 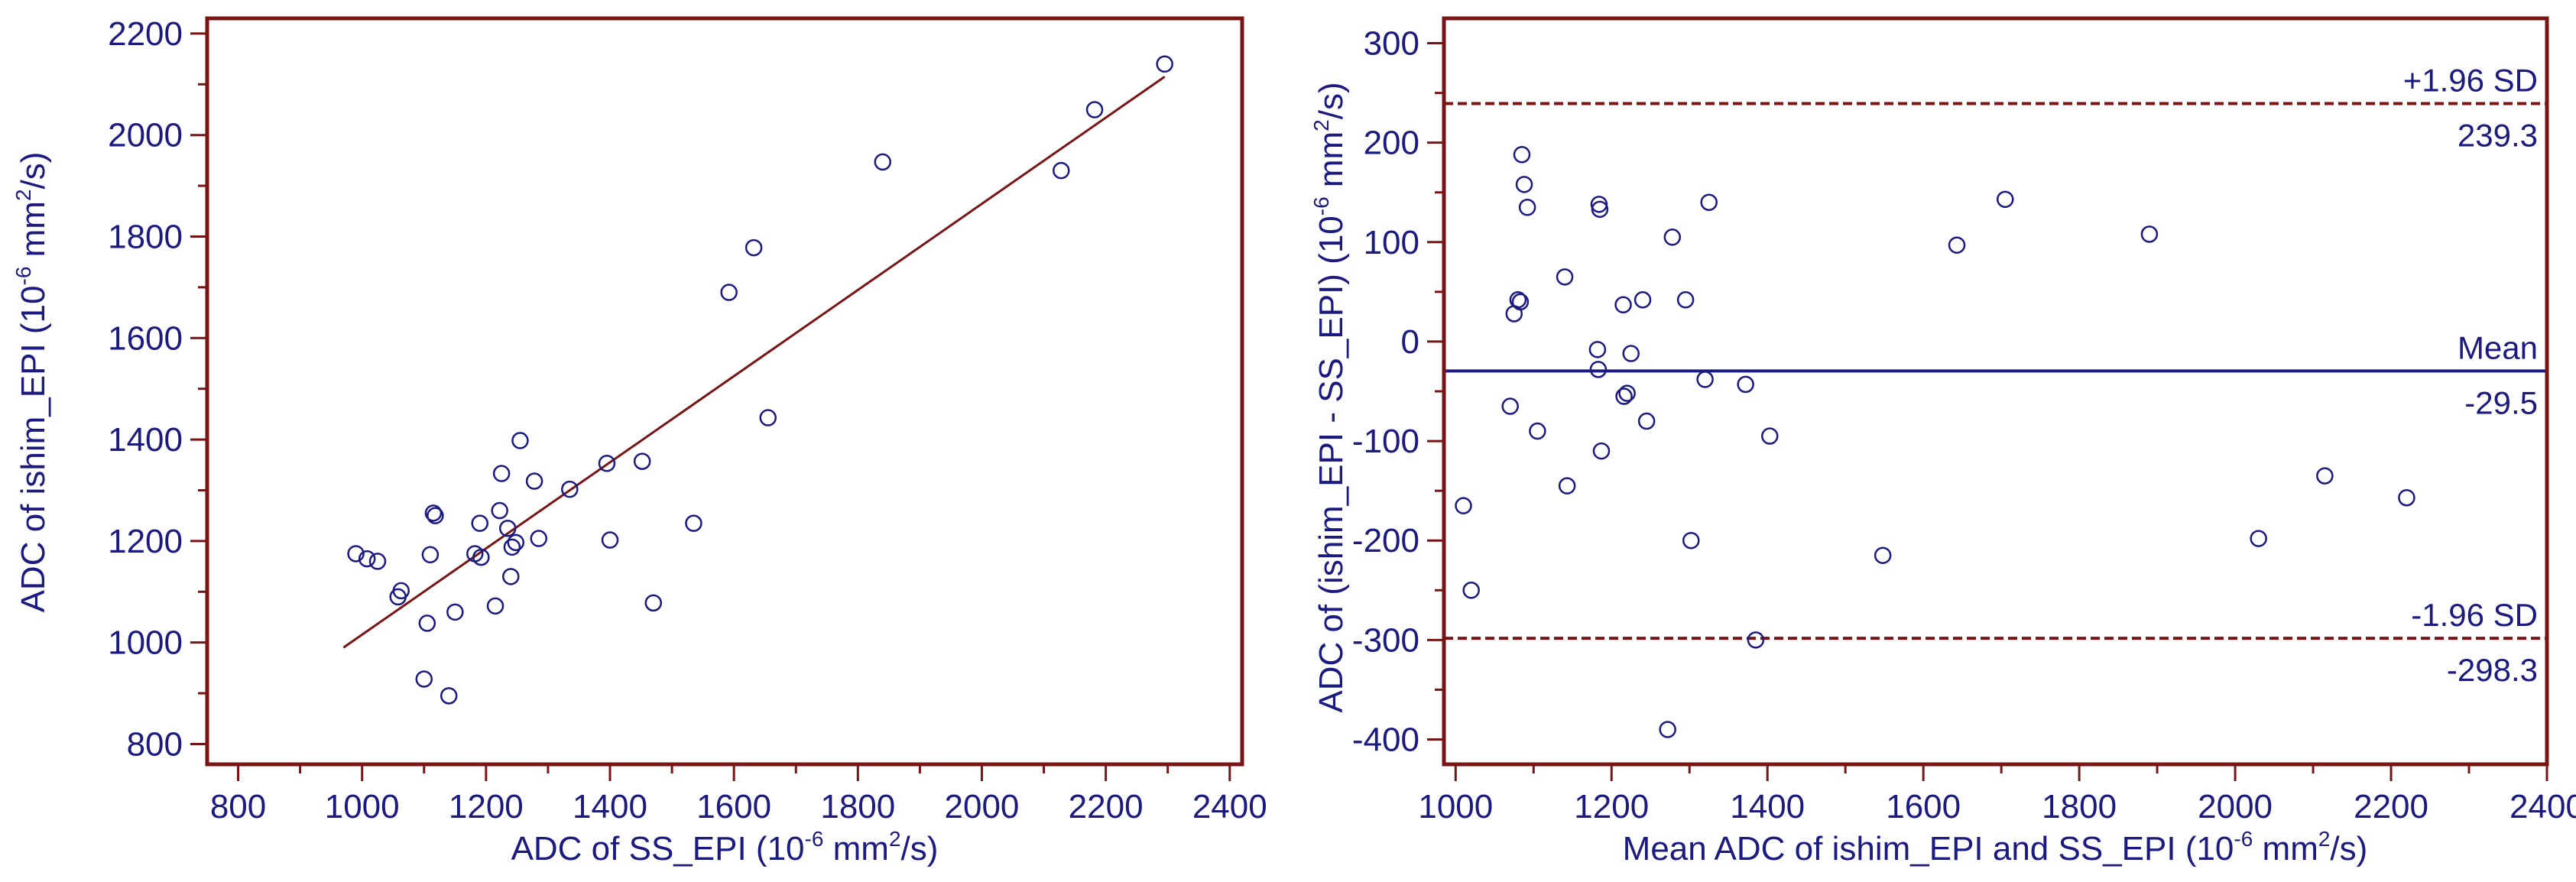 I want to click on y-tick-label: 1200, so click(x=145, y=541).